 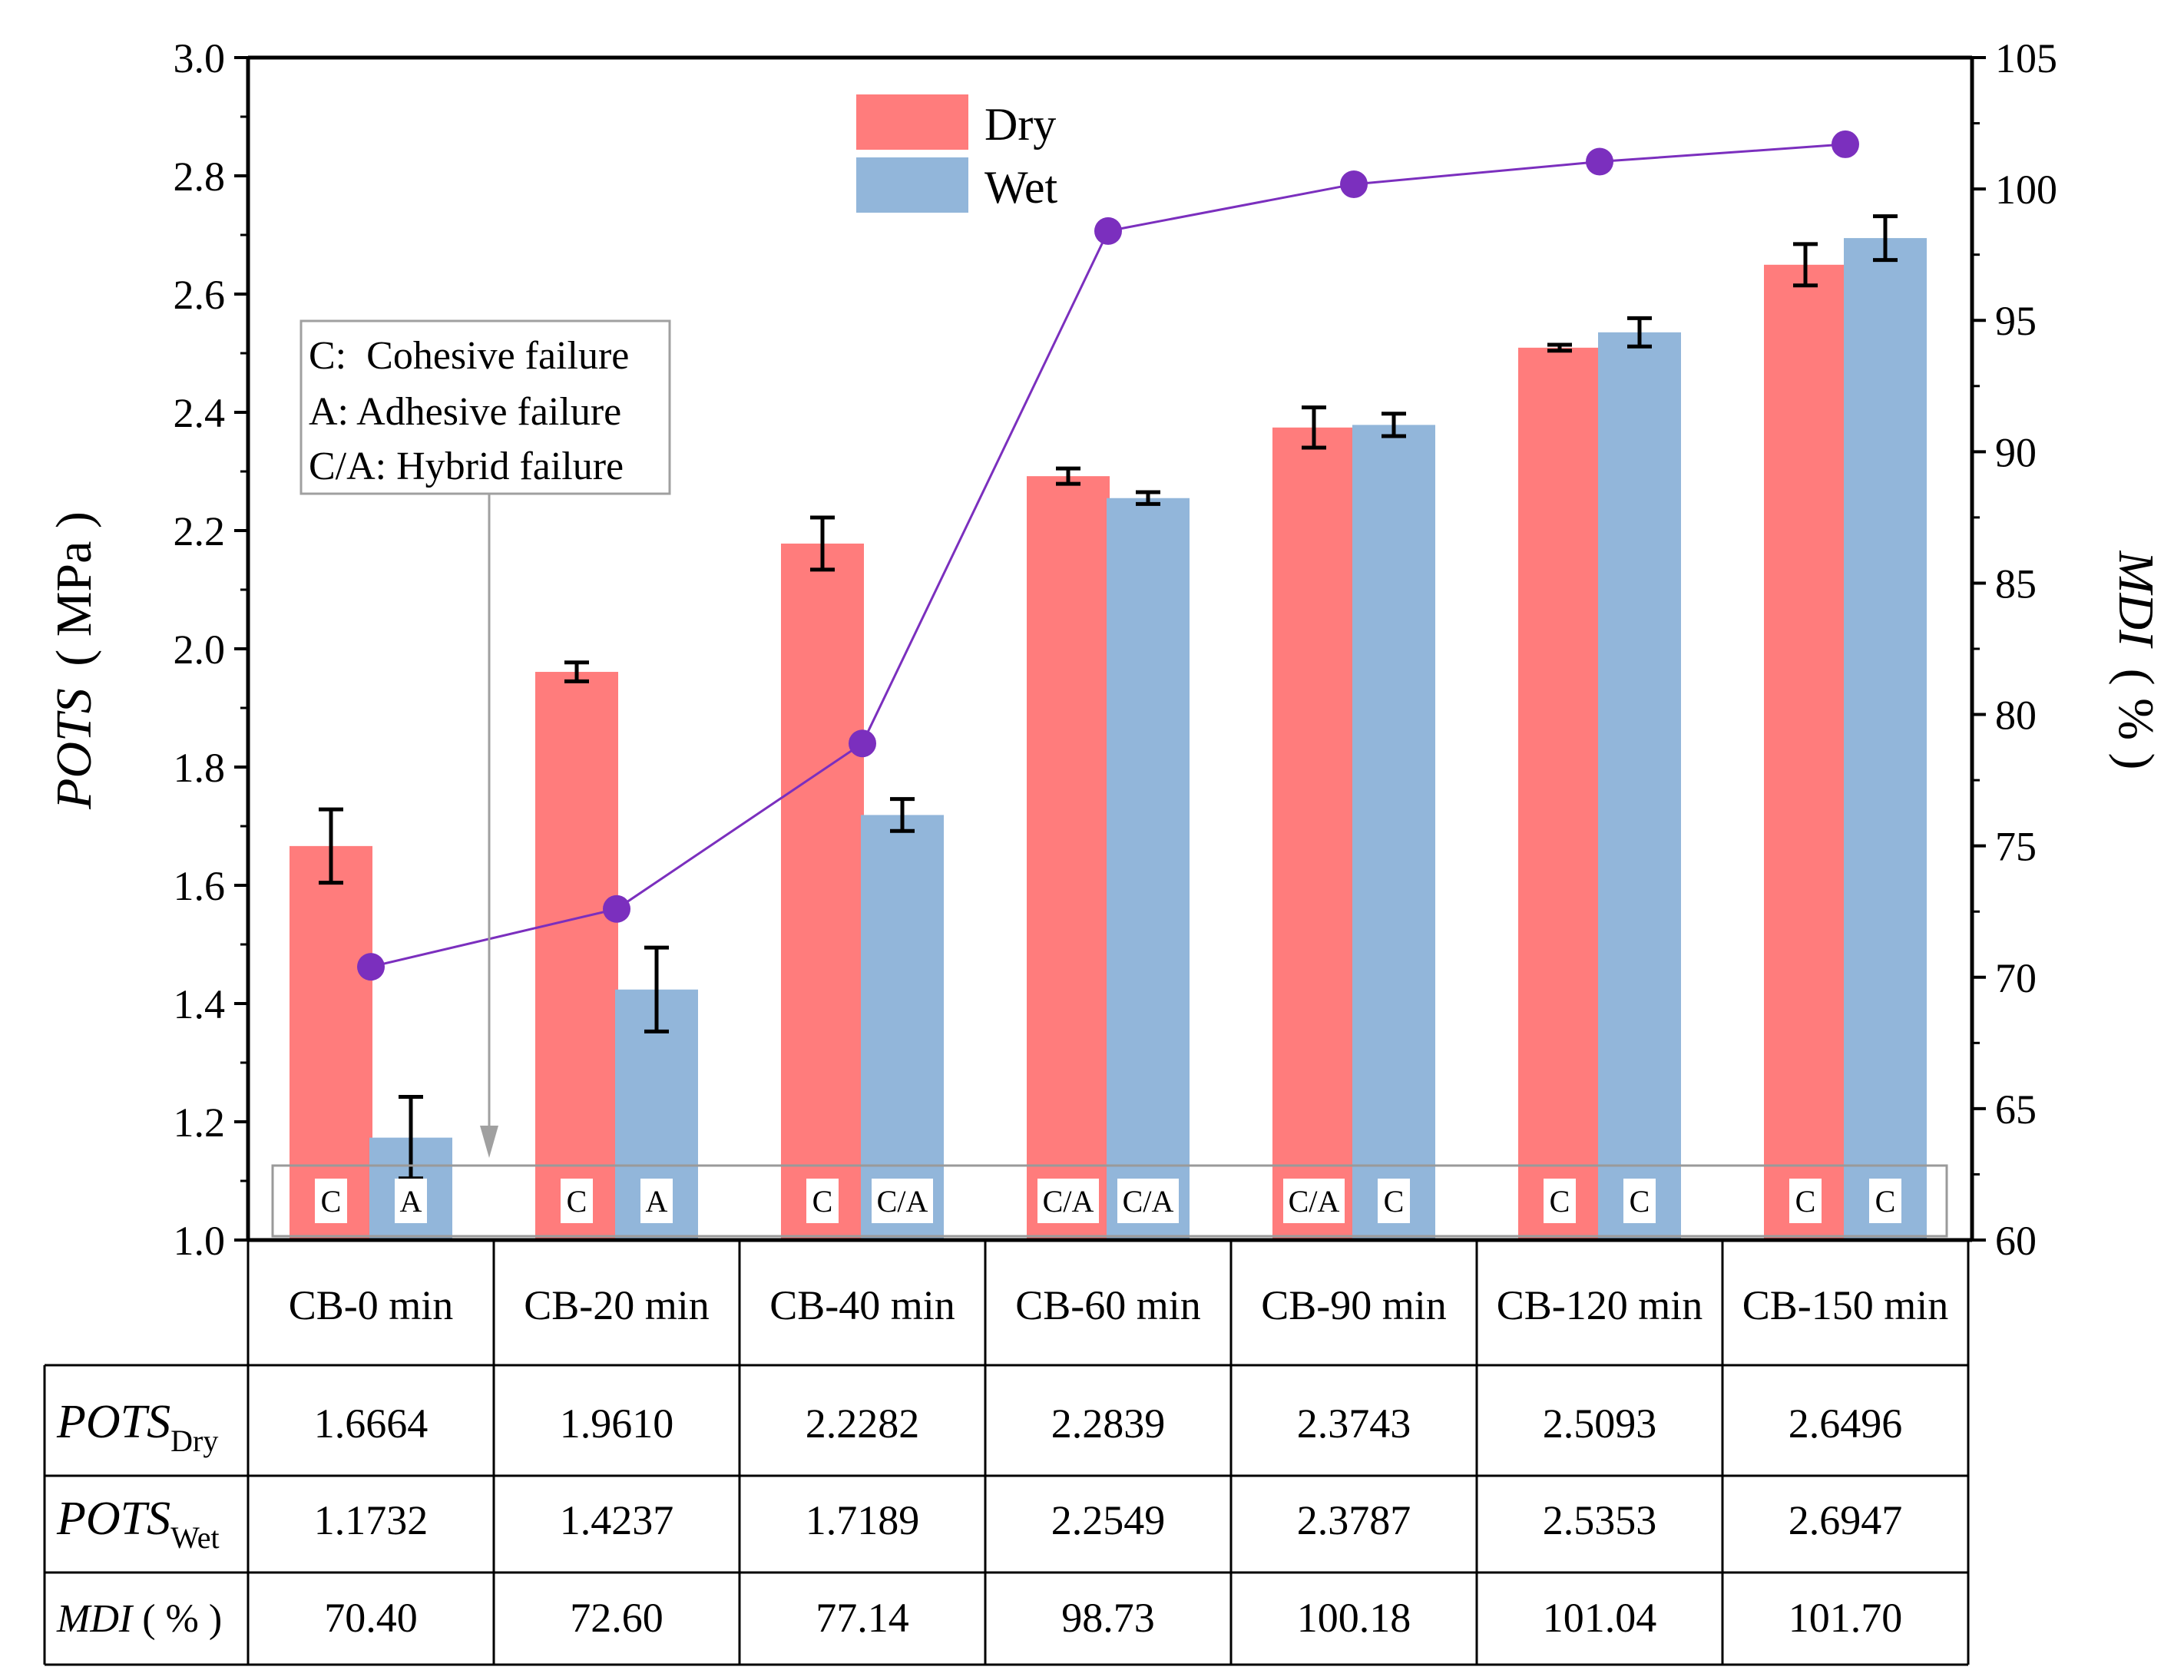 What do you see at coordinates (113, 1422) in the screenshot?
I see `table-row-label-main-0: POTS` at bounding box center [113, 1422].